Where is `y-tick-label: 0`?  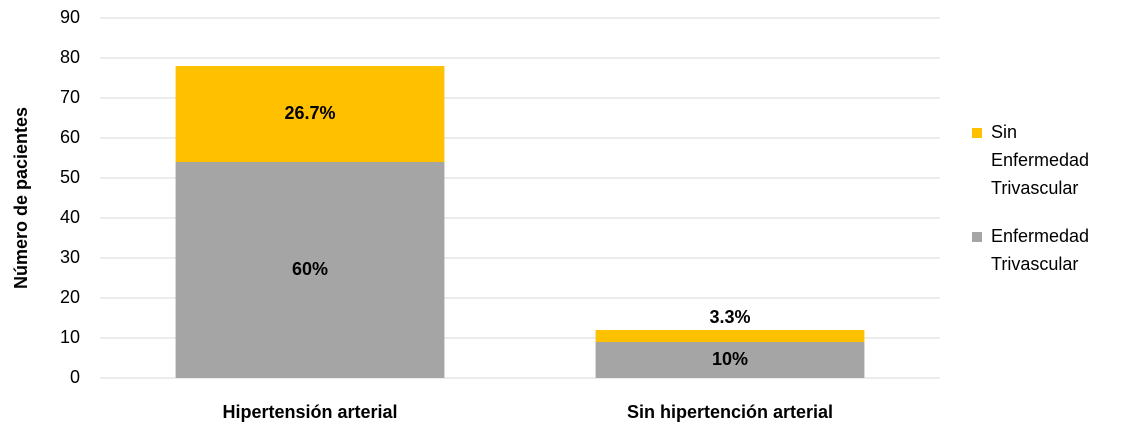 y-tick-label: 0 is located at coordinates (75, 377).